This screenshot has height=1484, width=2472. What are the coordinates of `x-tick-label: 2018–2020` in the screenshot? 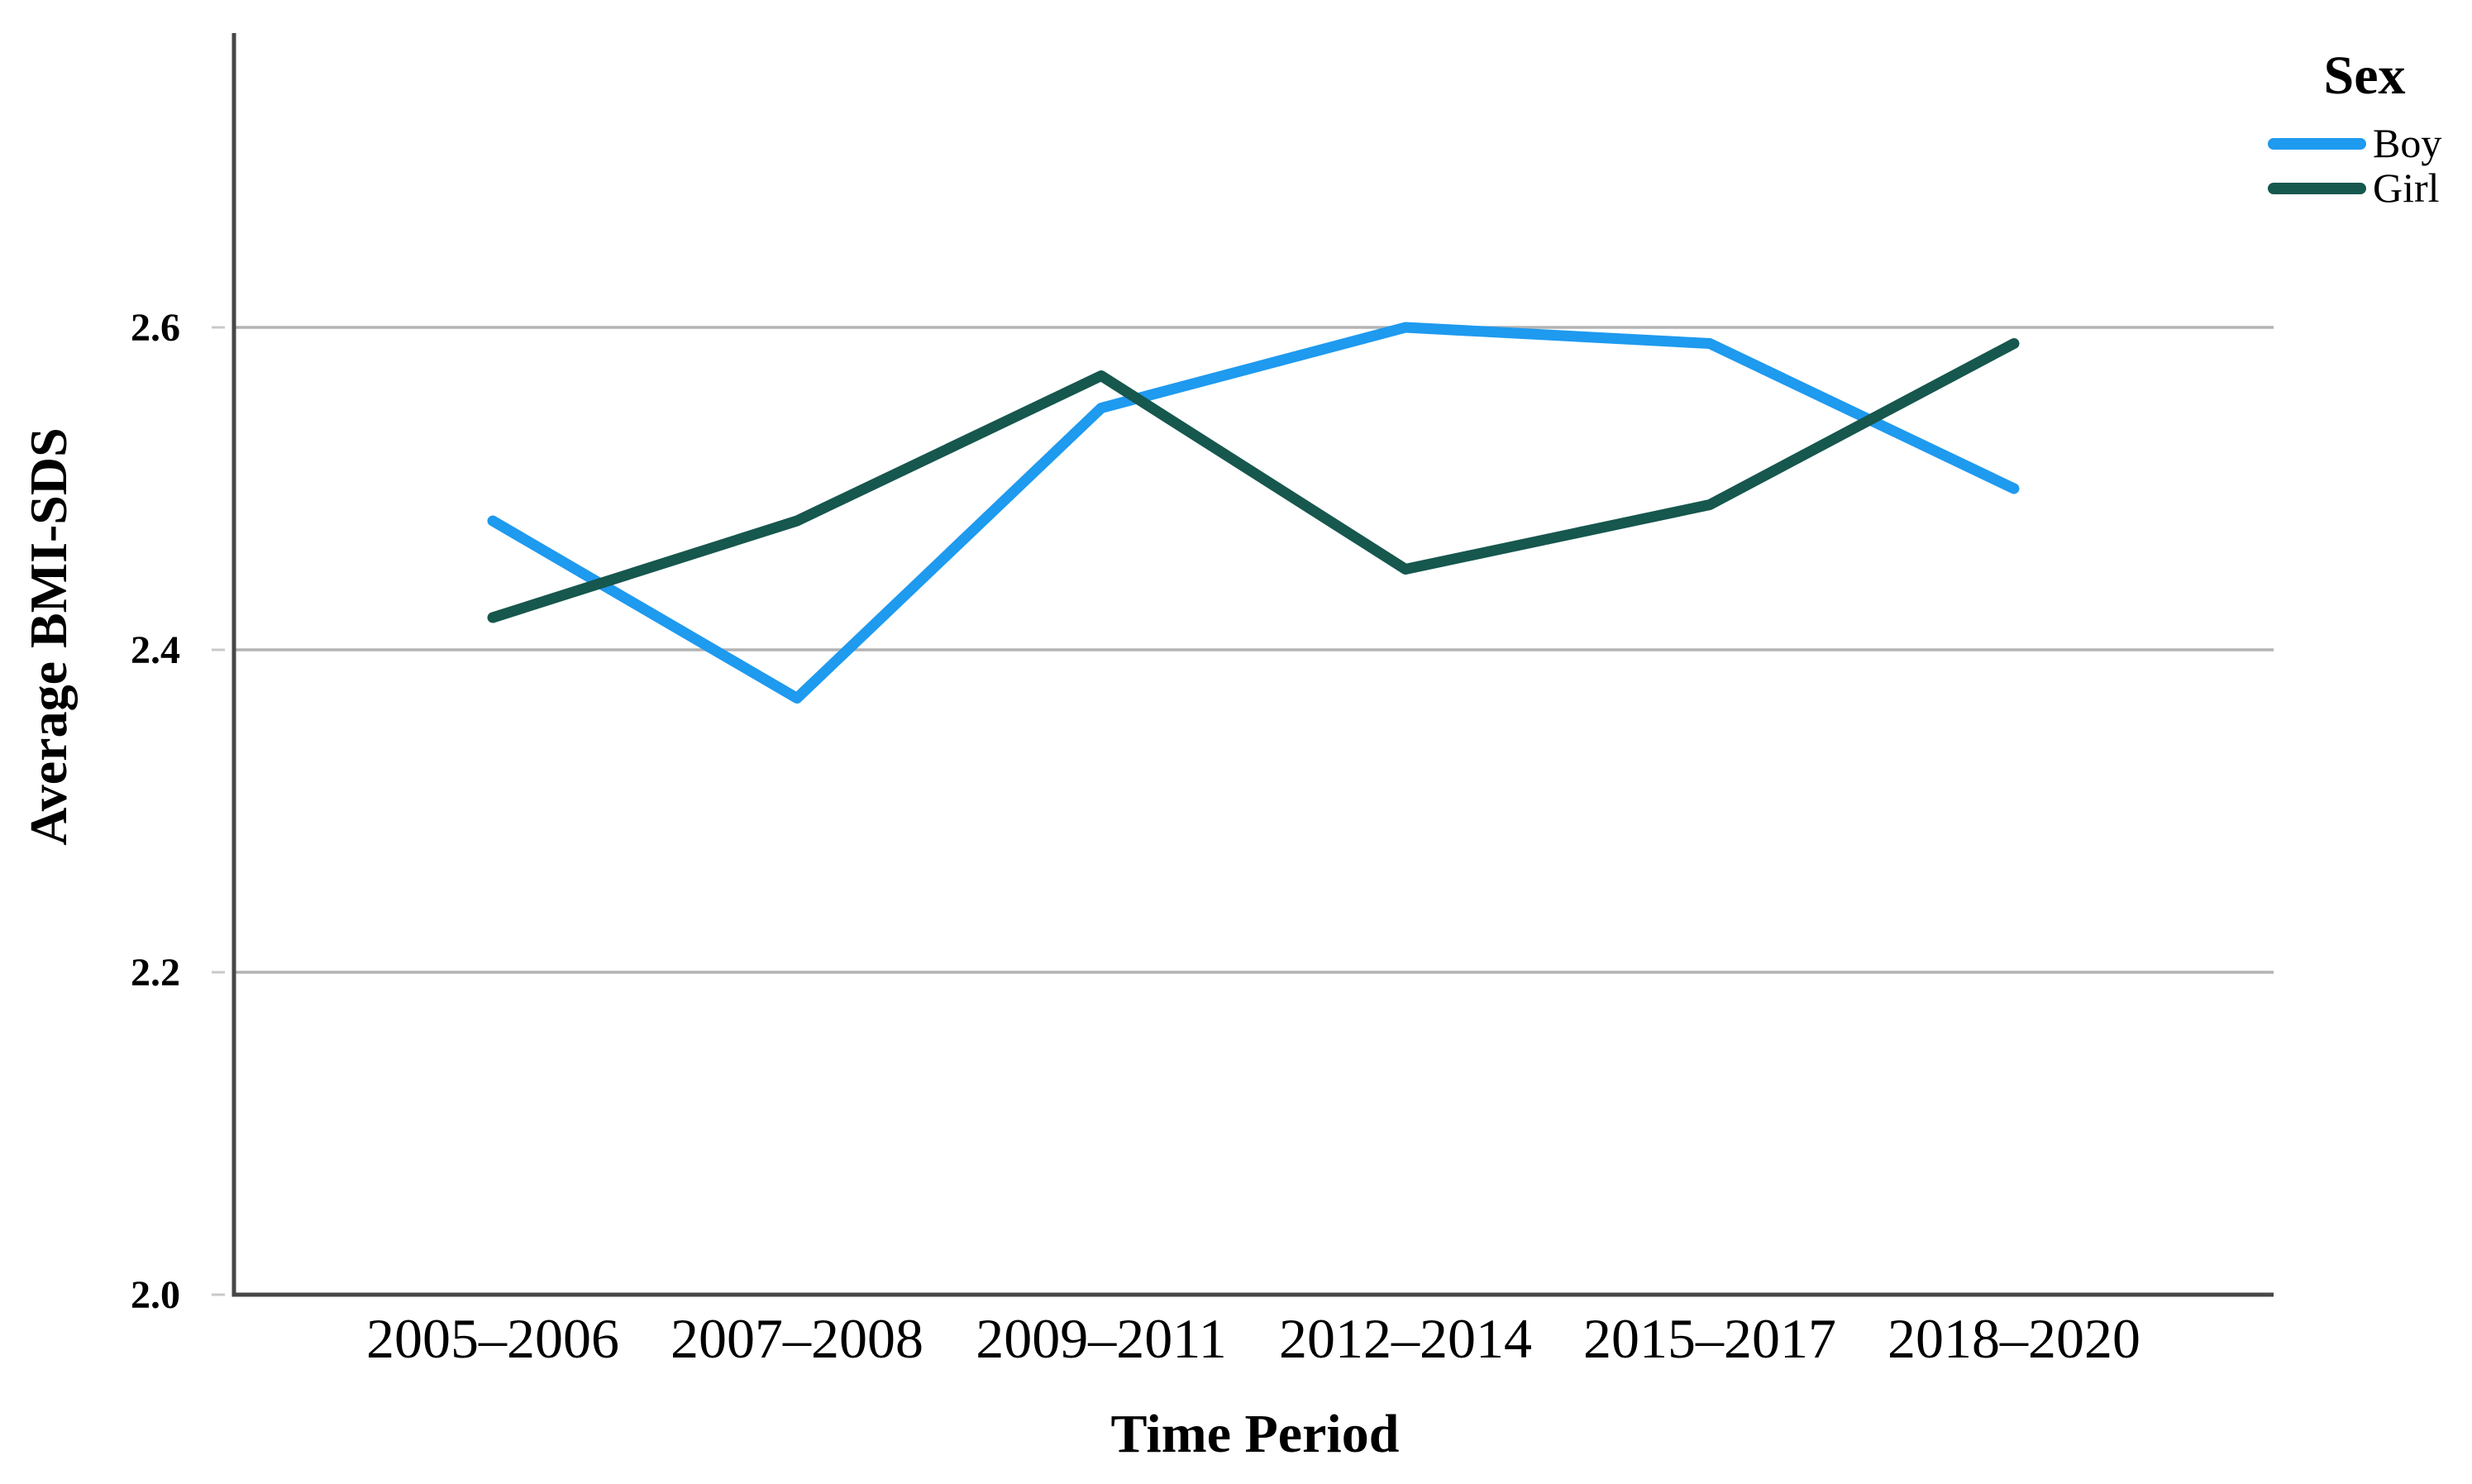 It's located at (2013, 1338).